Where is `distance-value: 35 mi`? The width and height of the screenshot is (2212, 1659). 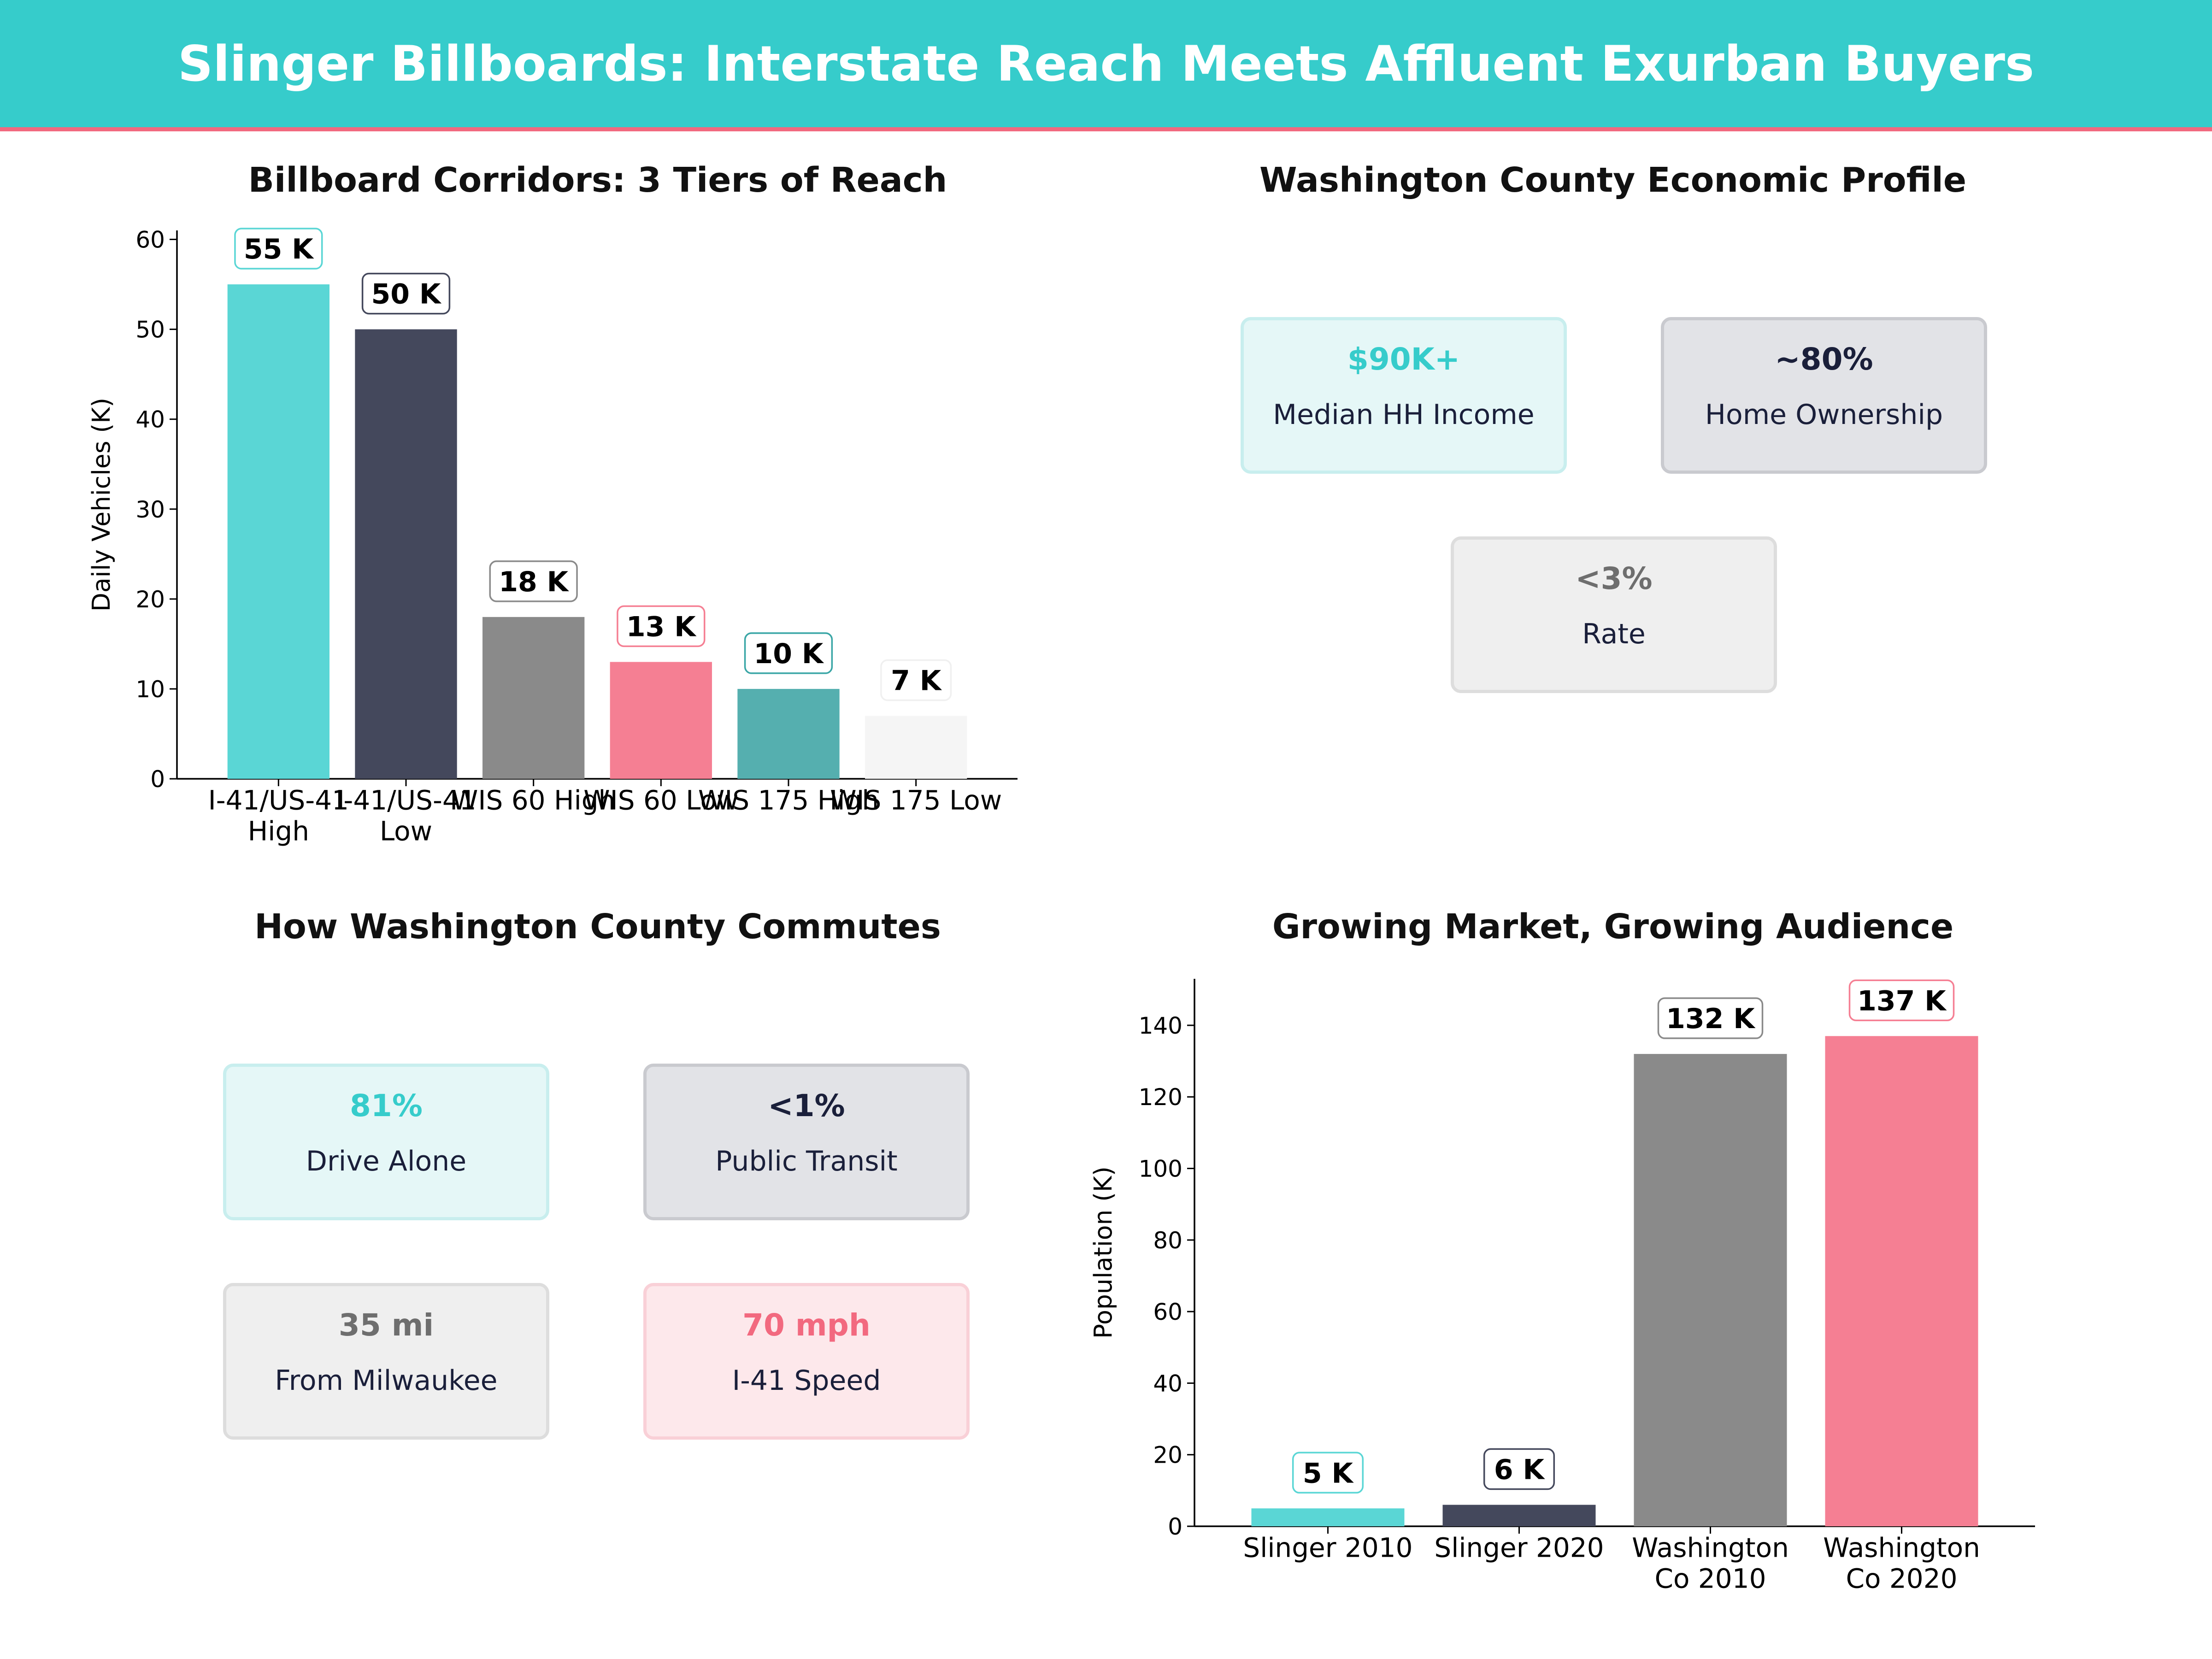
distance-value: 35 mi is located at coordinates (386, 1325).